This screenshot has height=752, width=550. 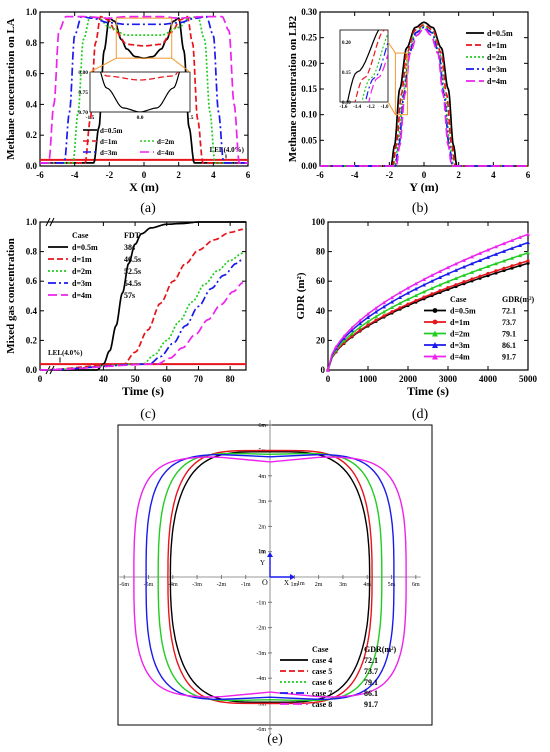 What do you see at coordinates (319, 222) in the screenshot?
I see `y-tick-label: 100` at bounding box center [319, 222].